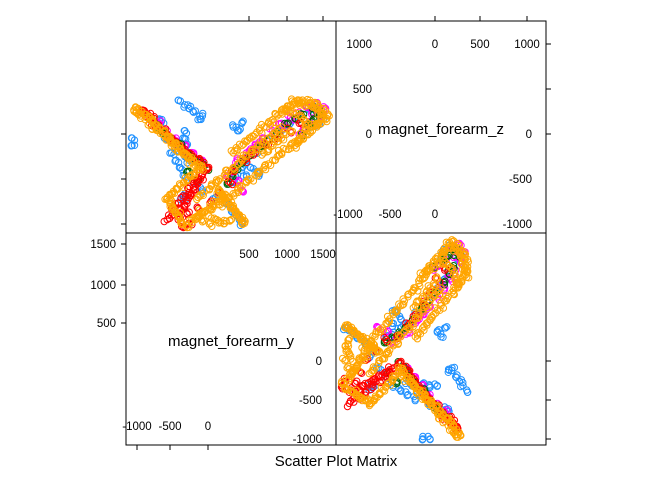 Image resolution: width=672 pixels, height=485 pixels. What do you see at coordinates (529, 135) in the screenshot?
I see `tick-label-left-z-0: 0` at bounding box center [529, 135].